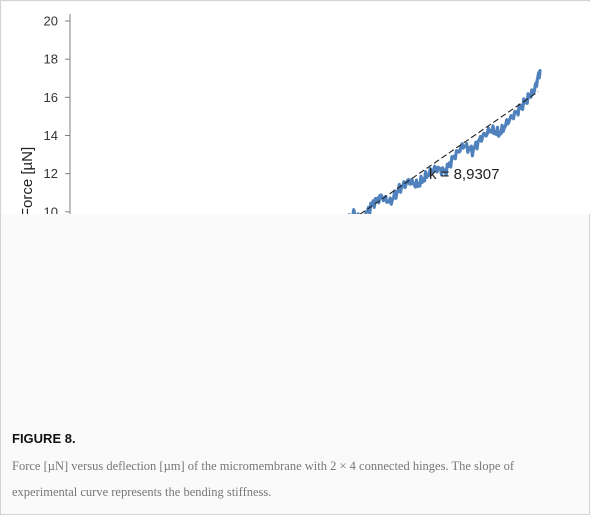 This screenshot has width=592, height=517. Describe the element at coordinates (27, 180) in the screenshot. I see `y-axis-label: Force [µN]` at that location.